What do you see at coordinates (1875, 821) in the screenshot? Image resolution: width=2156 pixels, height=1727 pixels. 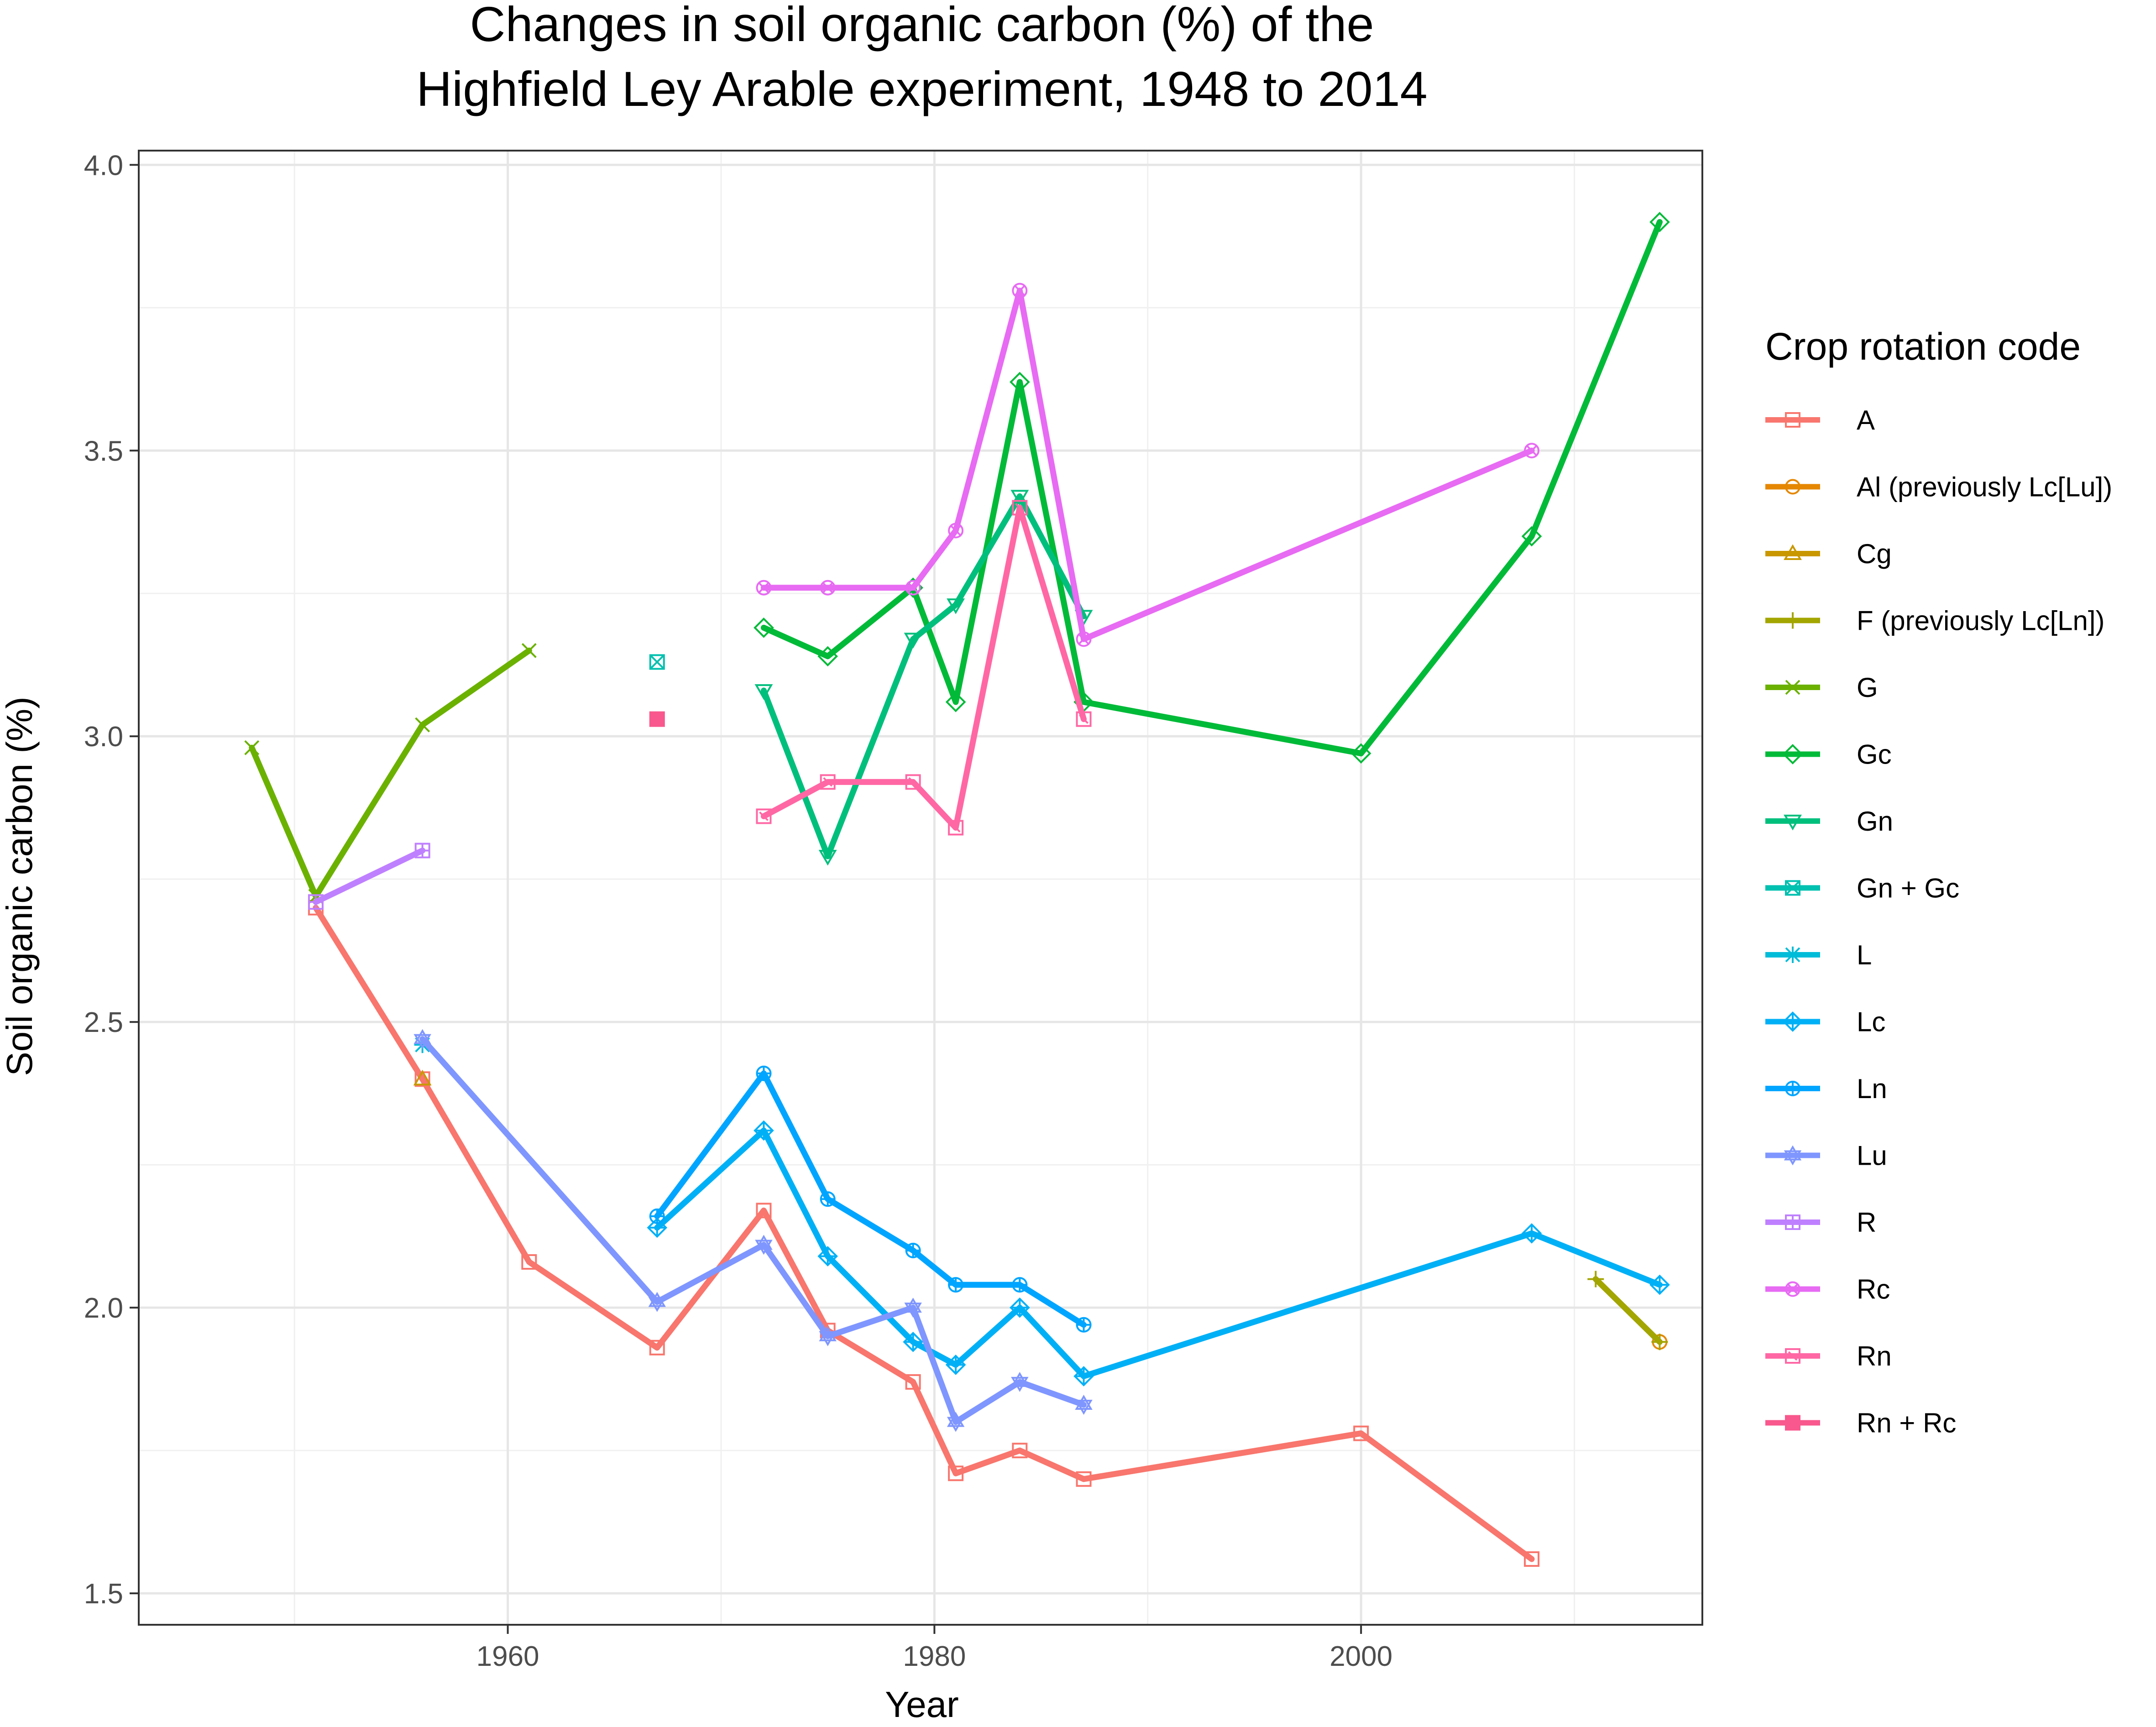 I see `legend-label-gn: Gn` at bounding box center [1875, 821].